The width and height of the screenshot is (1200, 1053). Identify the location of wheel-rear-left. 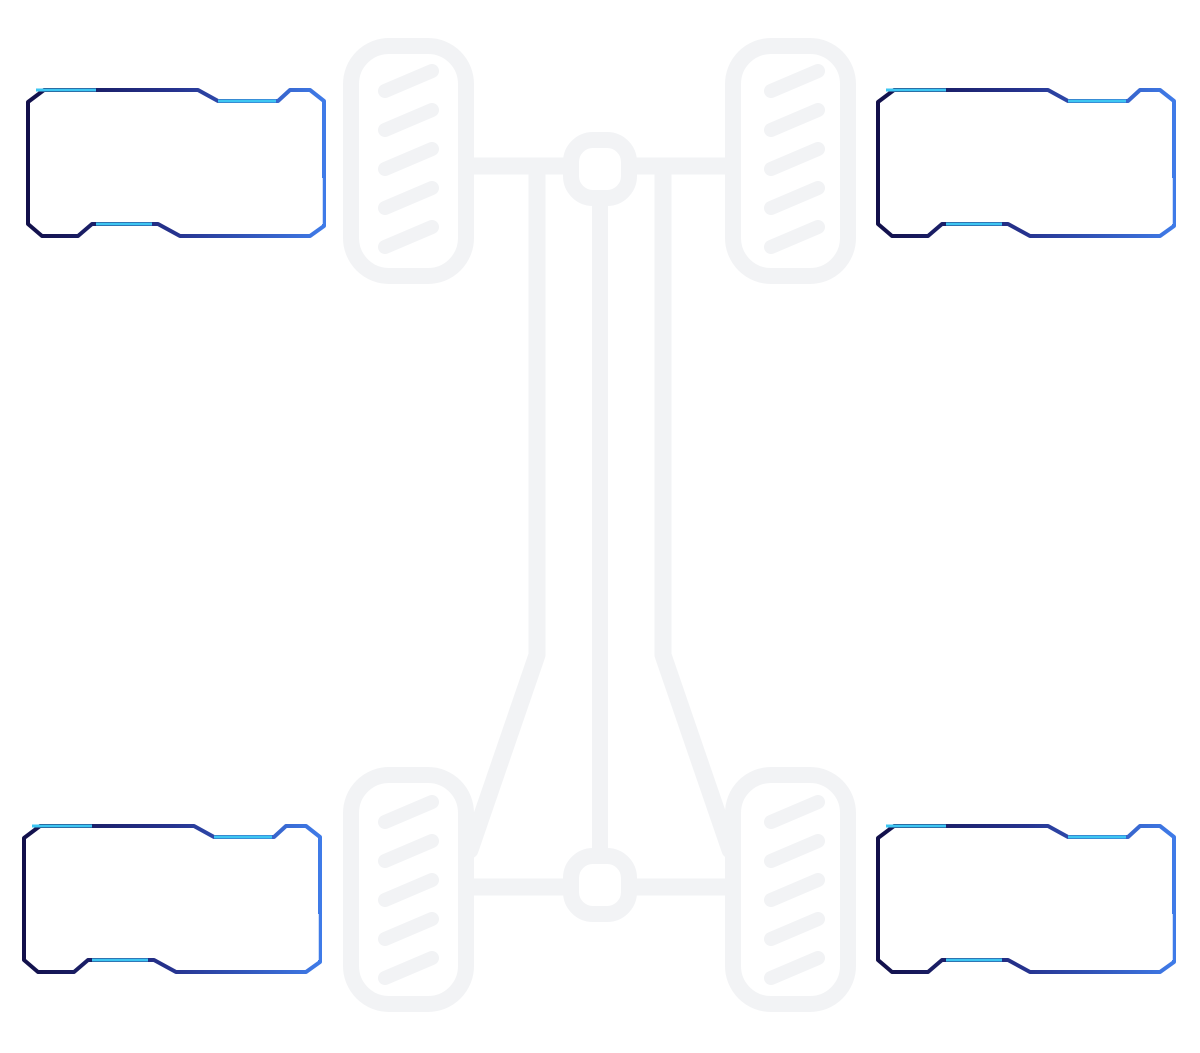
(408, 889).